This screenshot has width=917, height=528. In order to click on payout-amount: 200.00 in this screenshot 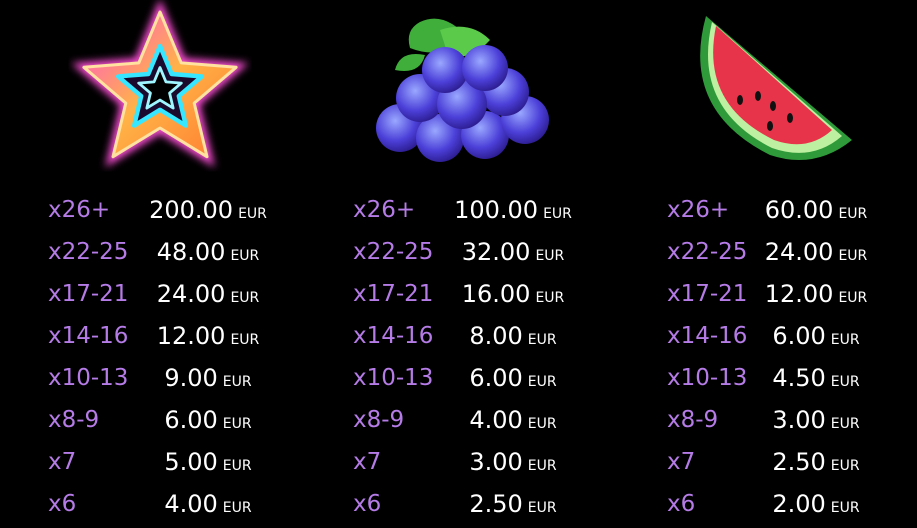, I will do `click(191, 210)`.